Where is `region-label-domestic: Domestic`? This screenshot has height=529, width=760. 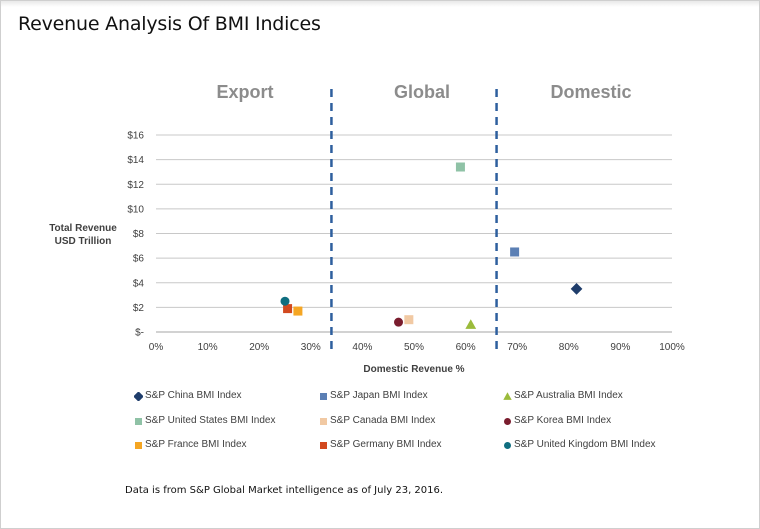 region-label-domestic: Domestic is located at coordinates (590, 92).